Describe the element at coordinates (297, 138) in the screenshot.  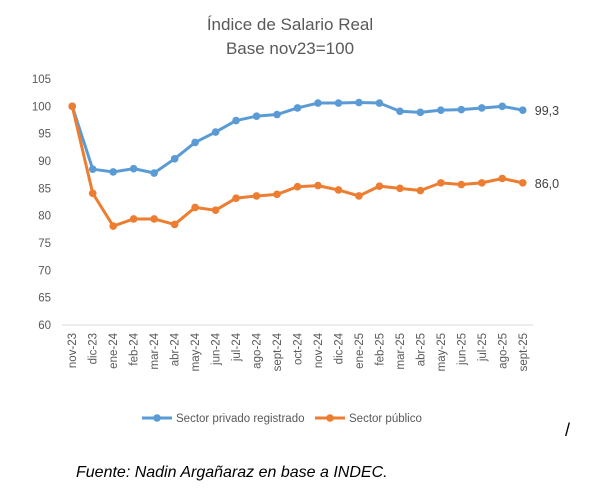
I see `series-line` at that location.